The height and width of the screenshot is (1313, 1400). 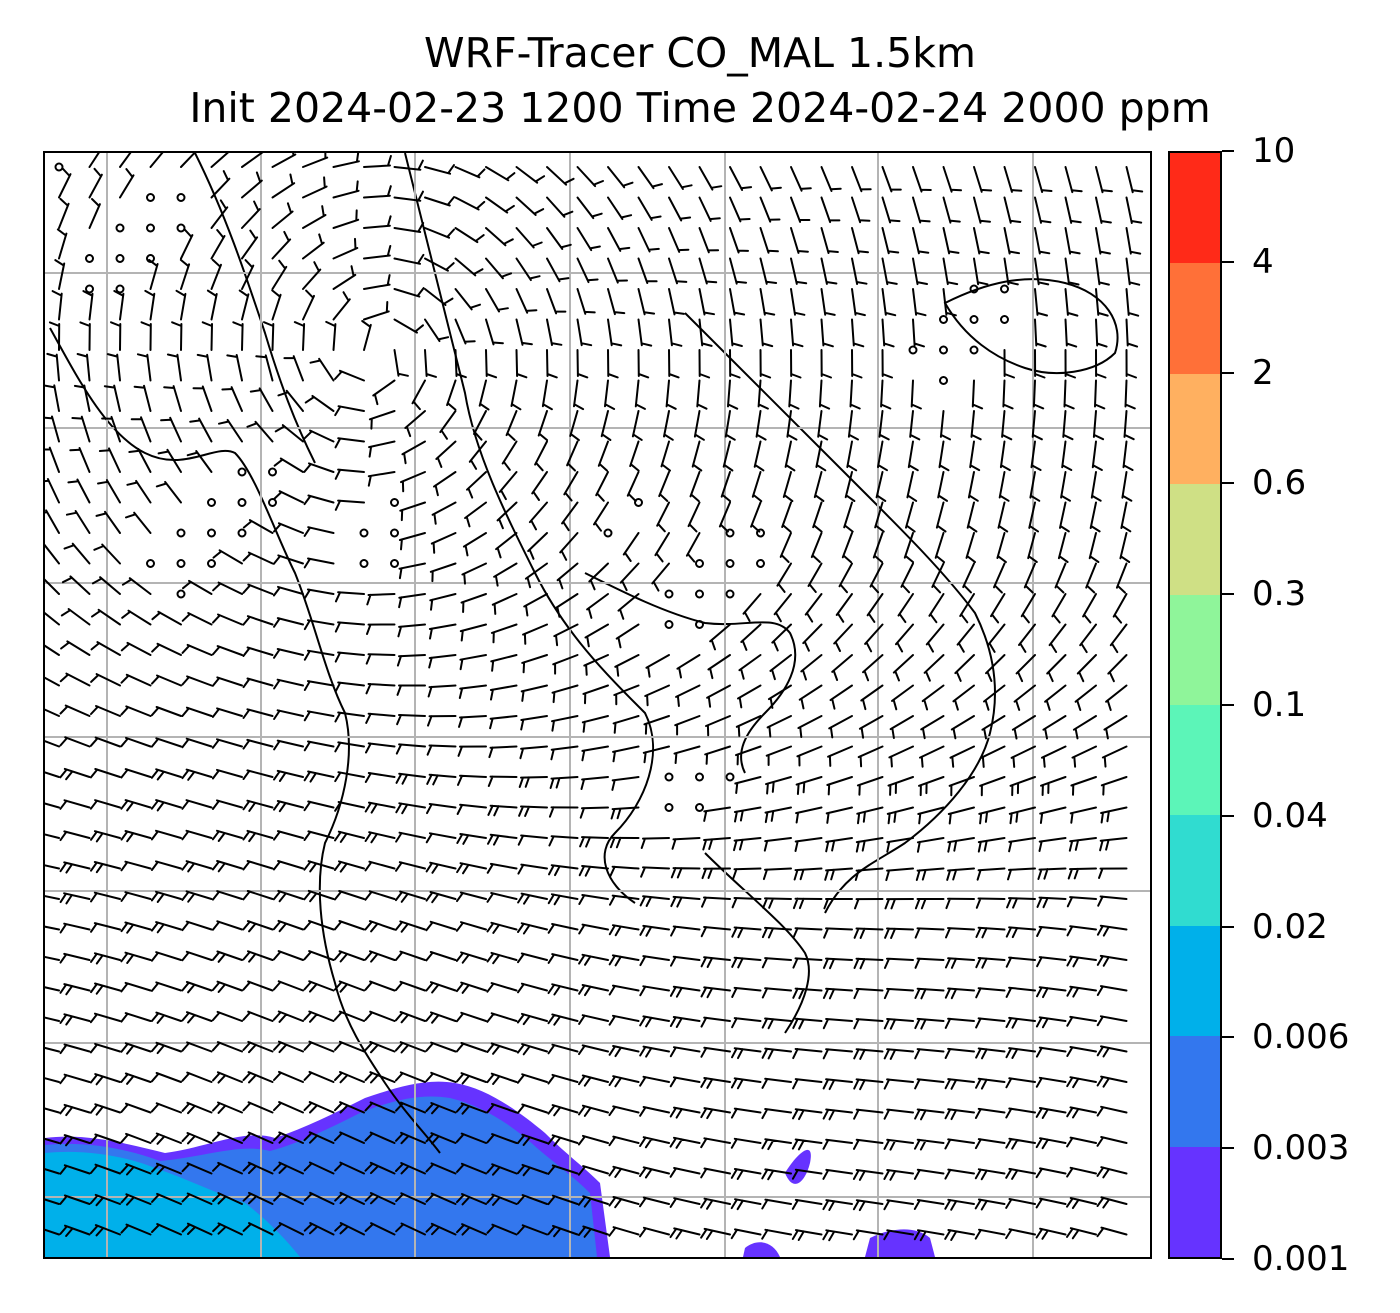 What do you see at coordinates (1301, 1037) in the screenshot?
I see `colorbar-tick-label: 0.006` at bounding box center [1301, 1037].